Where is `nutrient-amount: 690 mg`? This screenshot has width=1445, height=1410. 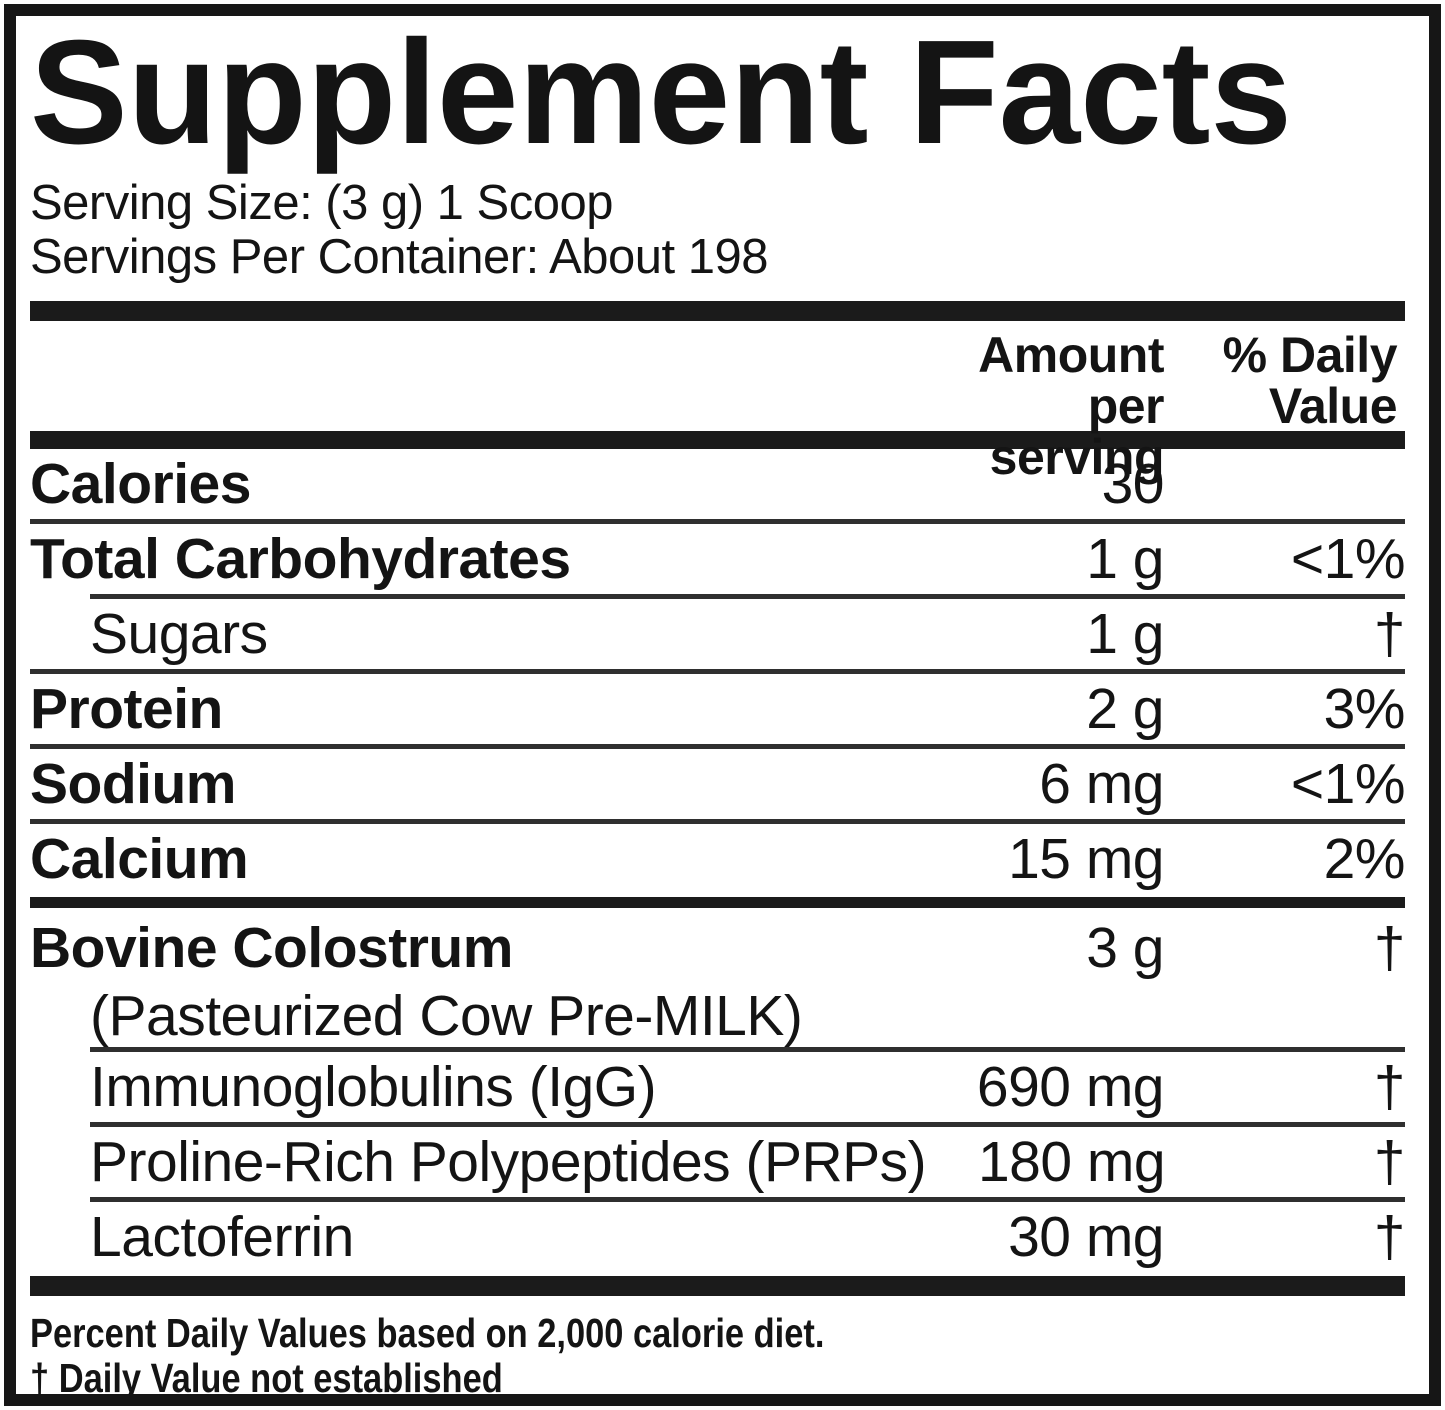
nutrient-amount: 690 mg is located at coordinates (1070, 1087).